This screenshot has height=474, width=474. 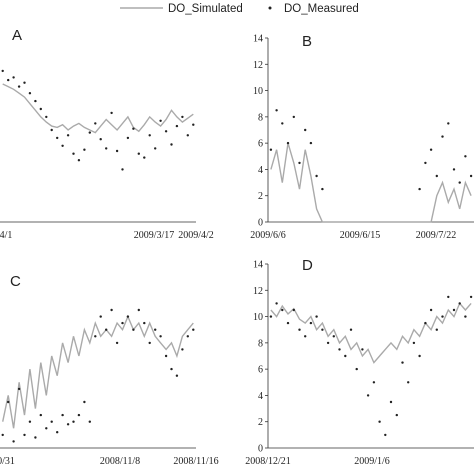 What do you see at coordinates (7, 461) in the screenshot?
I see `x-tick-label: 0/31` at bounding box center [7, 461].